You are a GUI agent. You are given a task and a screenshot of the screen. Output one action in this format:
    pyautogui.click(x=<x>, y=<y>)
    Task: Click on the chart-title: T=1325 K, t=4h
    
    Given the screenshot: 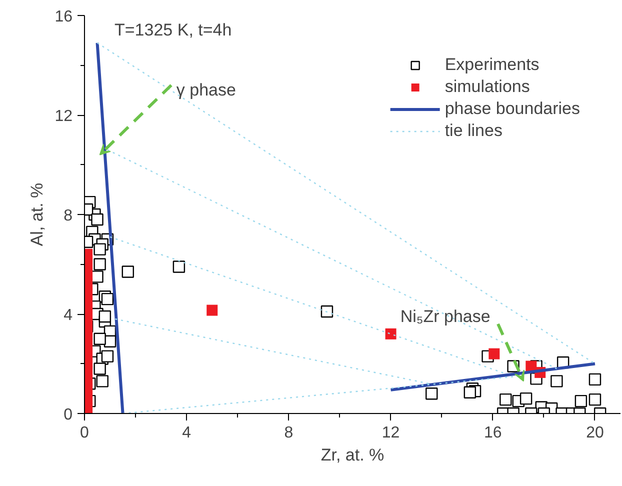 What is the action you would take?
    pyautogui.click(x=173, y=30)
    